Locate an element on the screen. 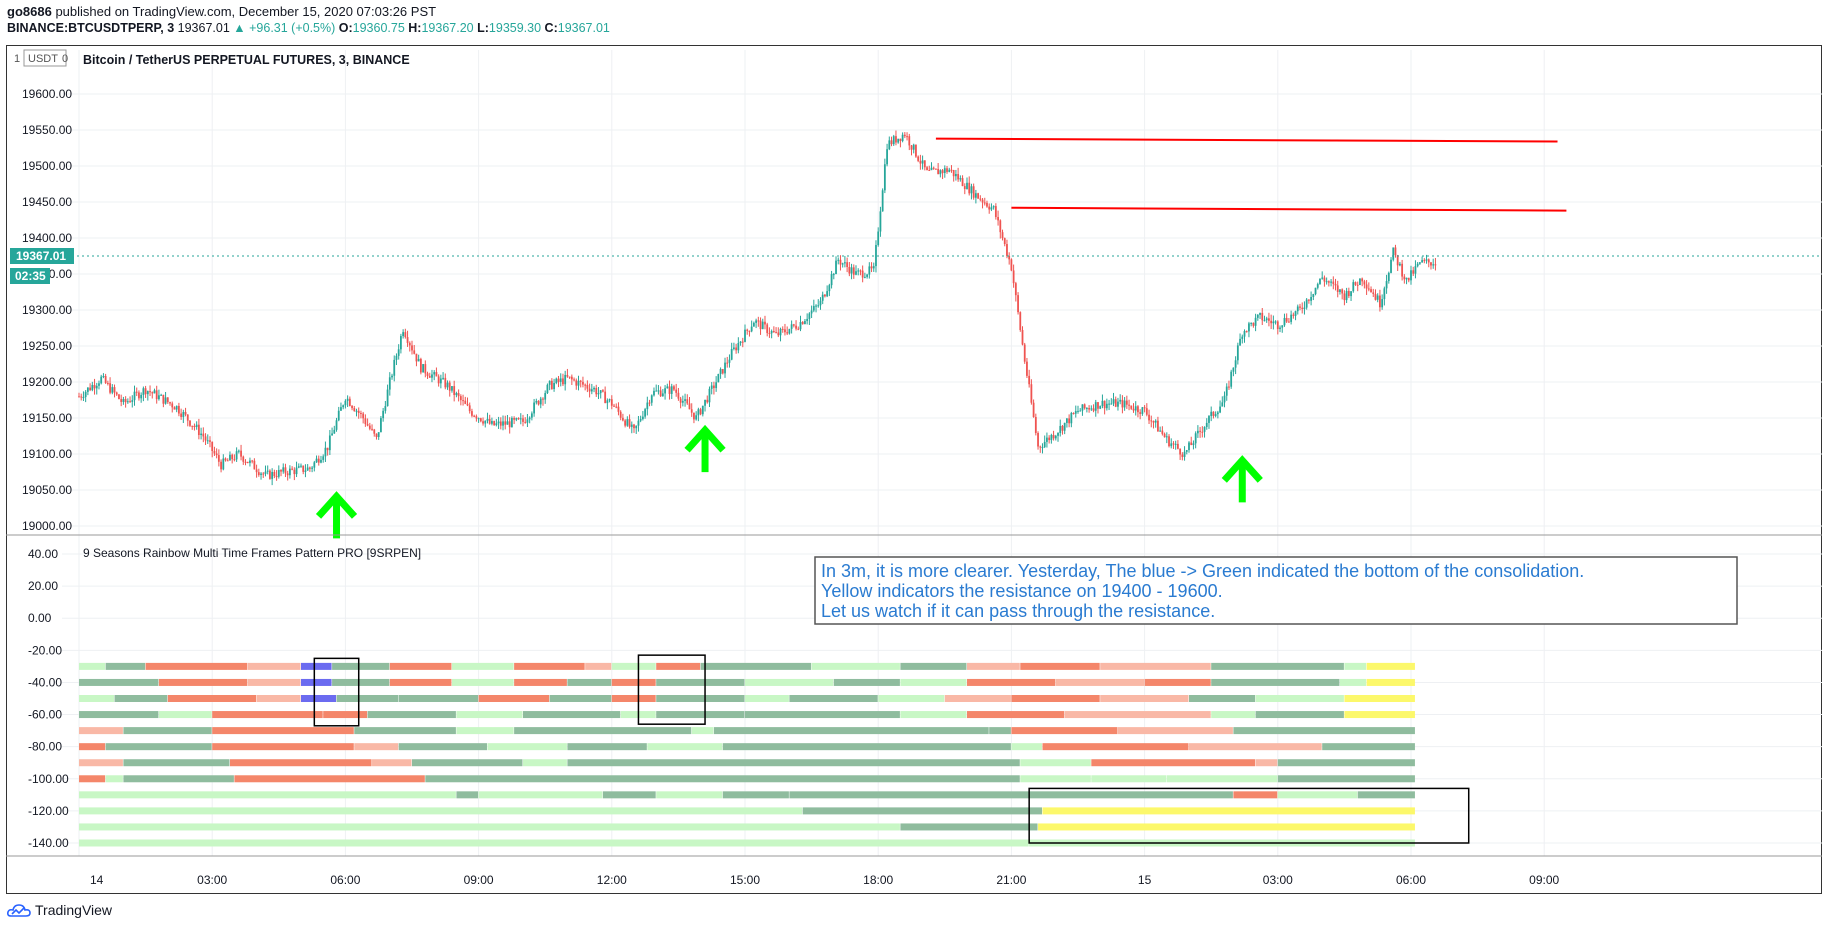 The width and height of the screenshot is (1828, 930). author-name: go8686 is located at coordinates (29, 11).